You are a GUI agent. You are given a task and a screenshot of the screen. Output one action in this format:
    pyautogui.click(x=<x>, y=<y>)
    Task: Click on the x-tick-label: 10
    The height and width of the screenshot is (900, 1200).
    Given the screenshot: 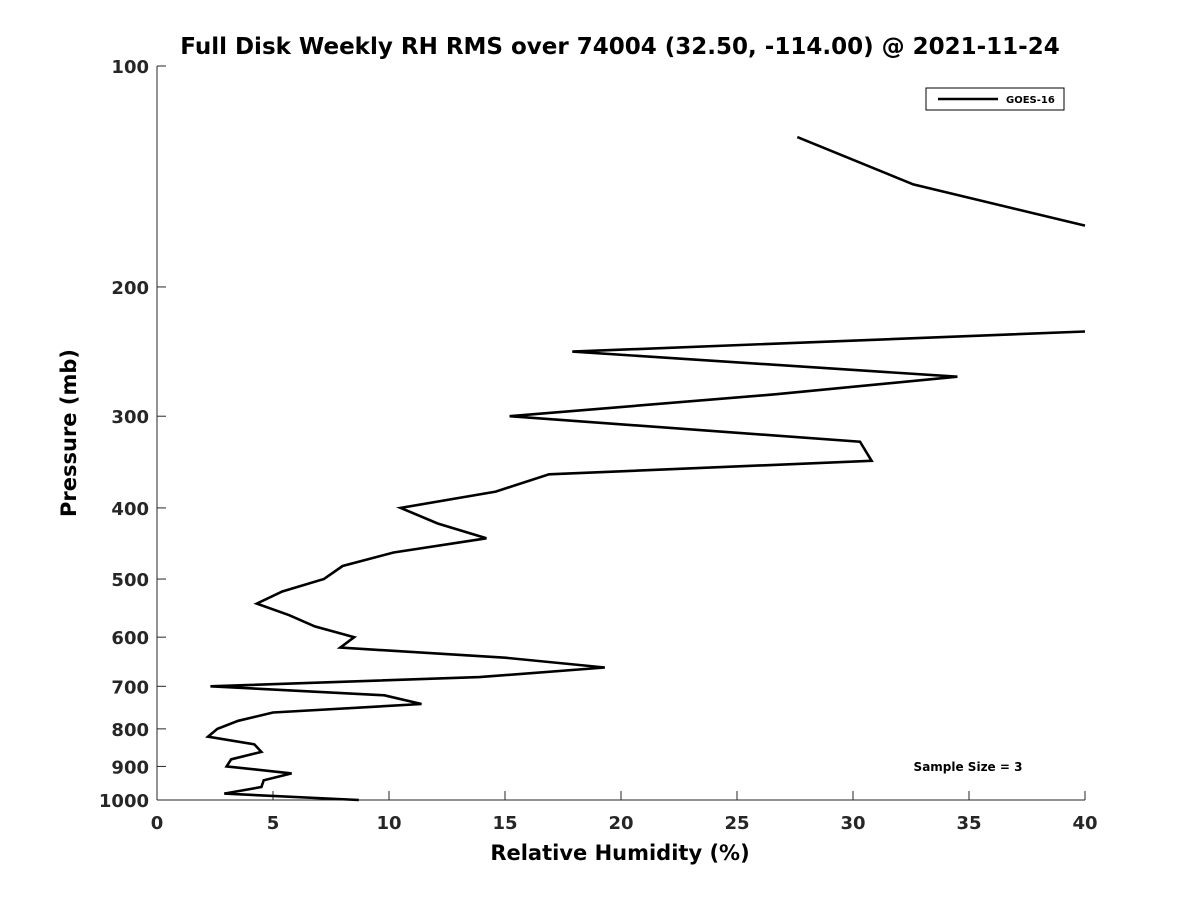 What is the action you would take?
    pyautogui.click(x=388, y=823)
    